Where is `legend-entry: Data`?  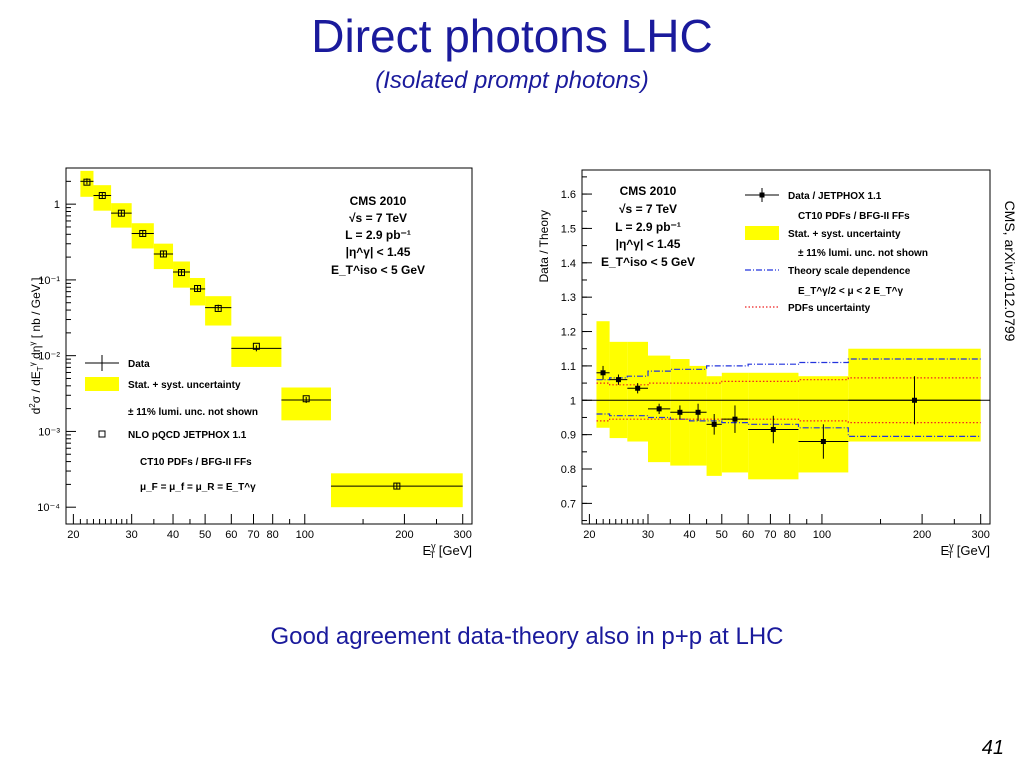
legend-entry: Data is located at coordinates (139, 364).